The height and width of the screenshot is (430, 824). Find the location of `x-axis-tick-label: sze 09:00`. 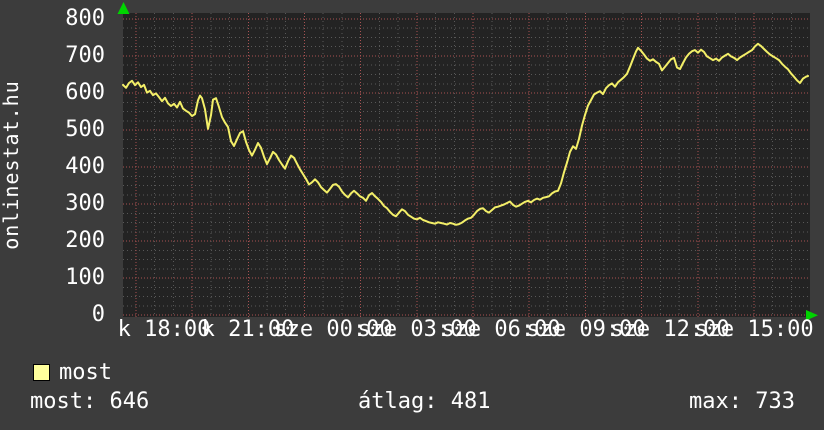

x-axis-tick-label: sze 09:00 is located at coordinates (586, 329).